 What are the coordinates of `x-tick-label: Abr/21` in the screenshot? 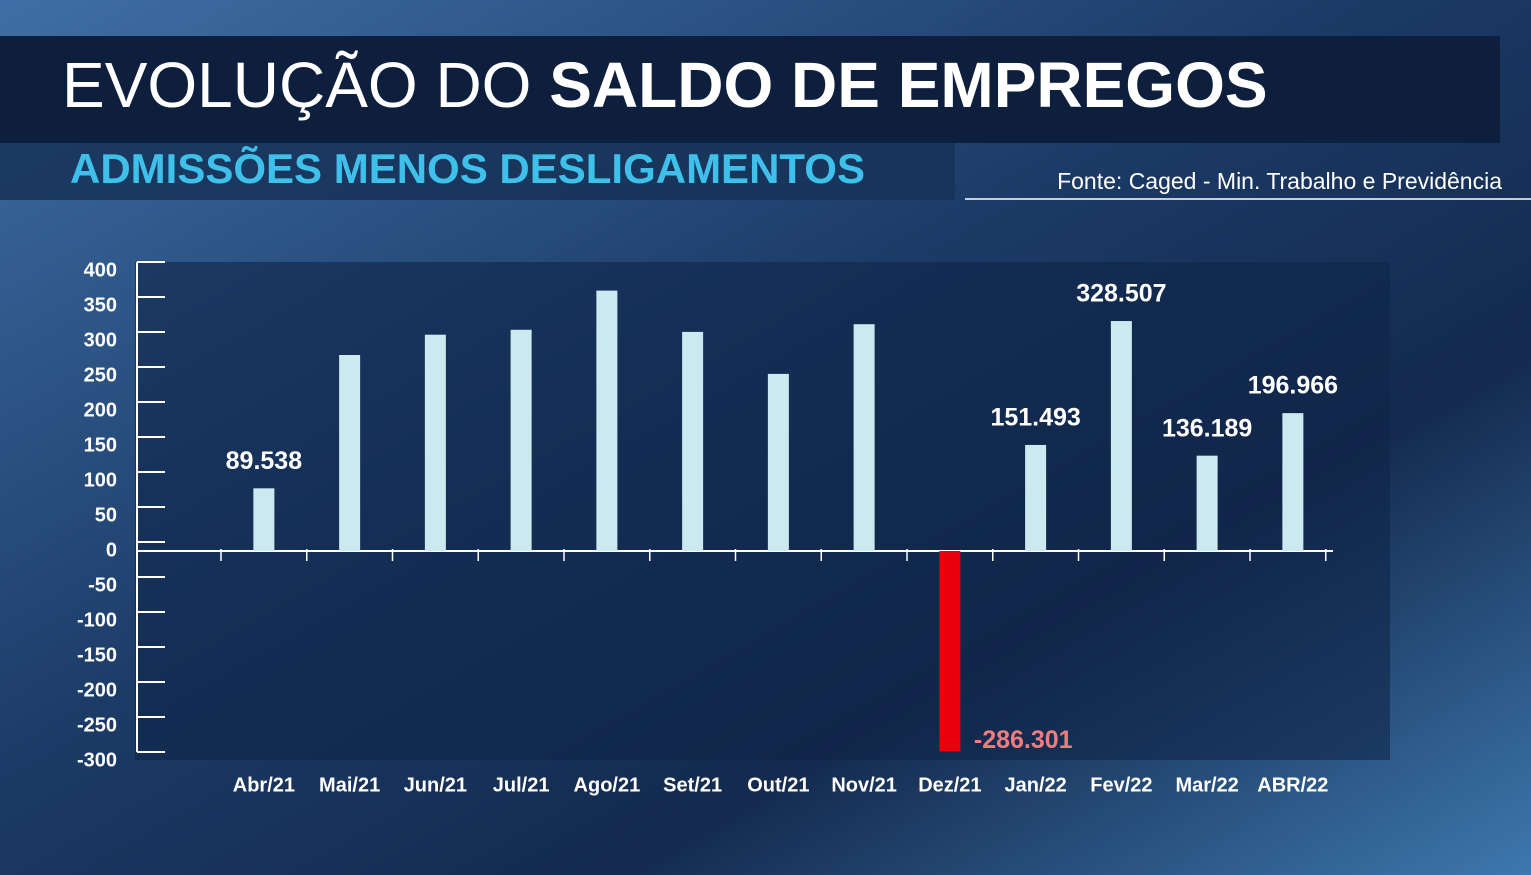 It's located at (264, 785).